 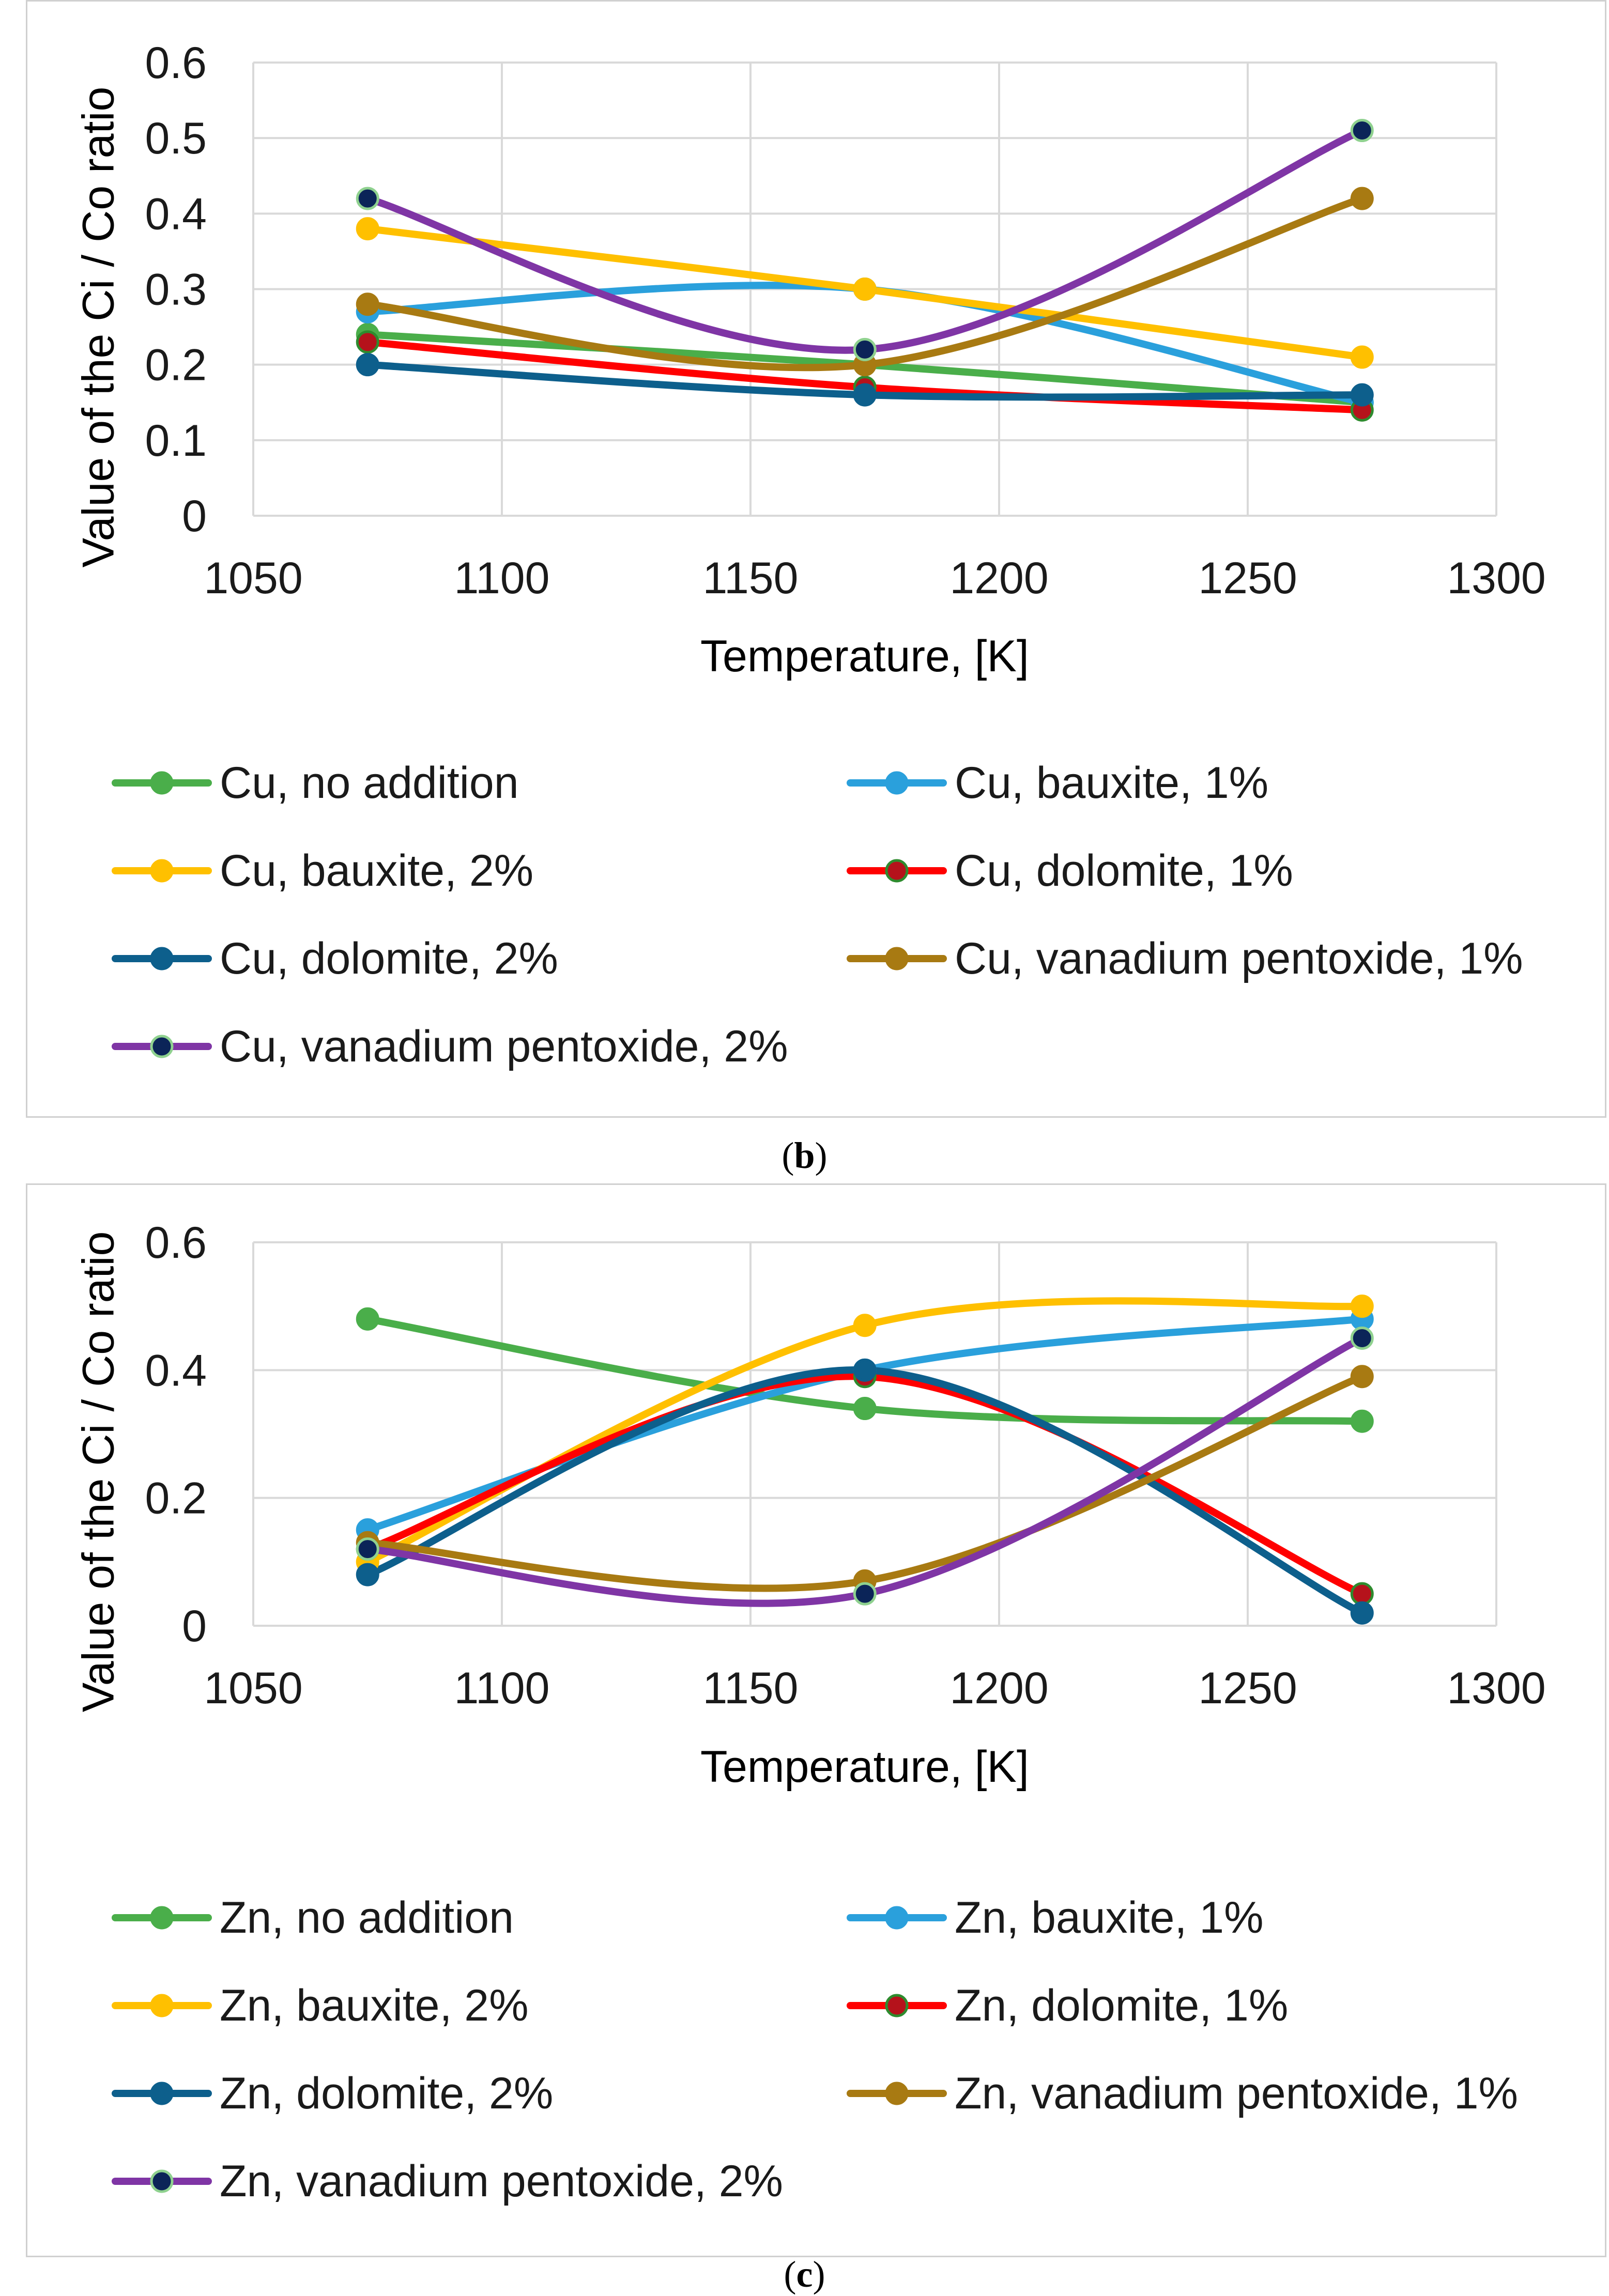 I want to click on legend-label: Cu, dolomite, 1%, so click(x=1124, y=870).